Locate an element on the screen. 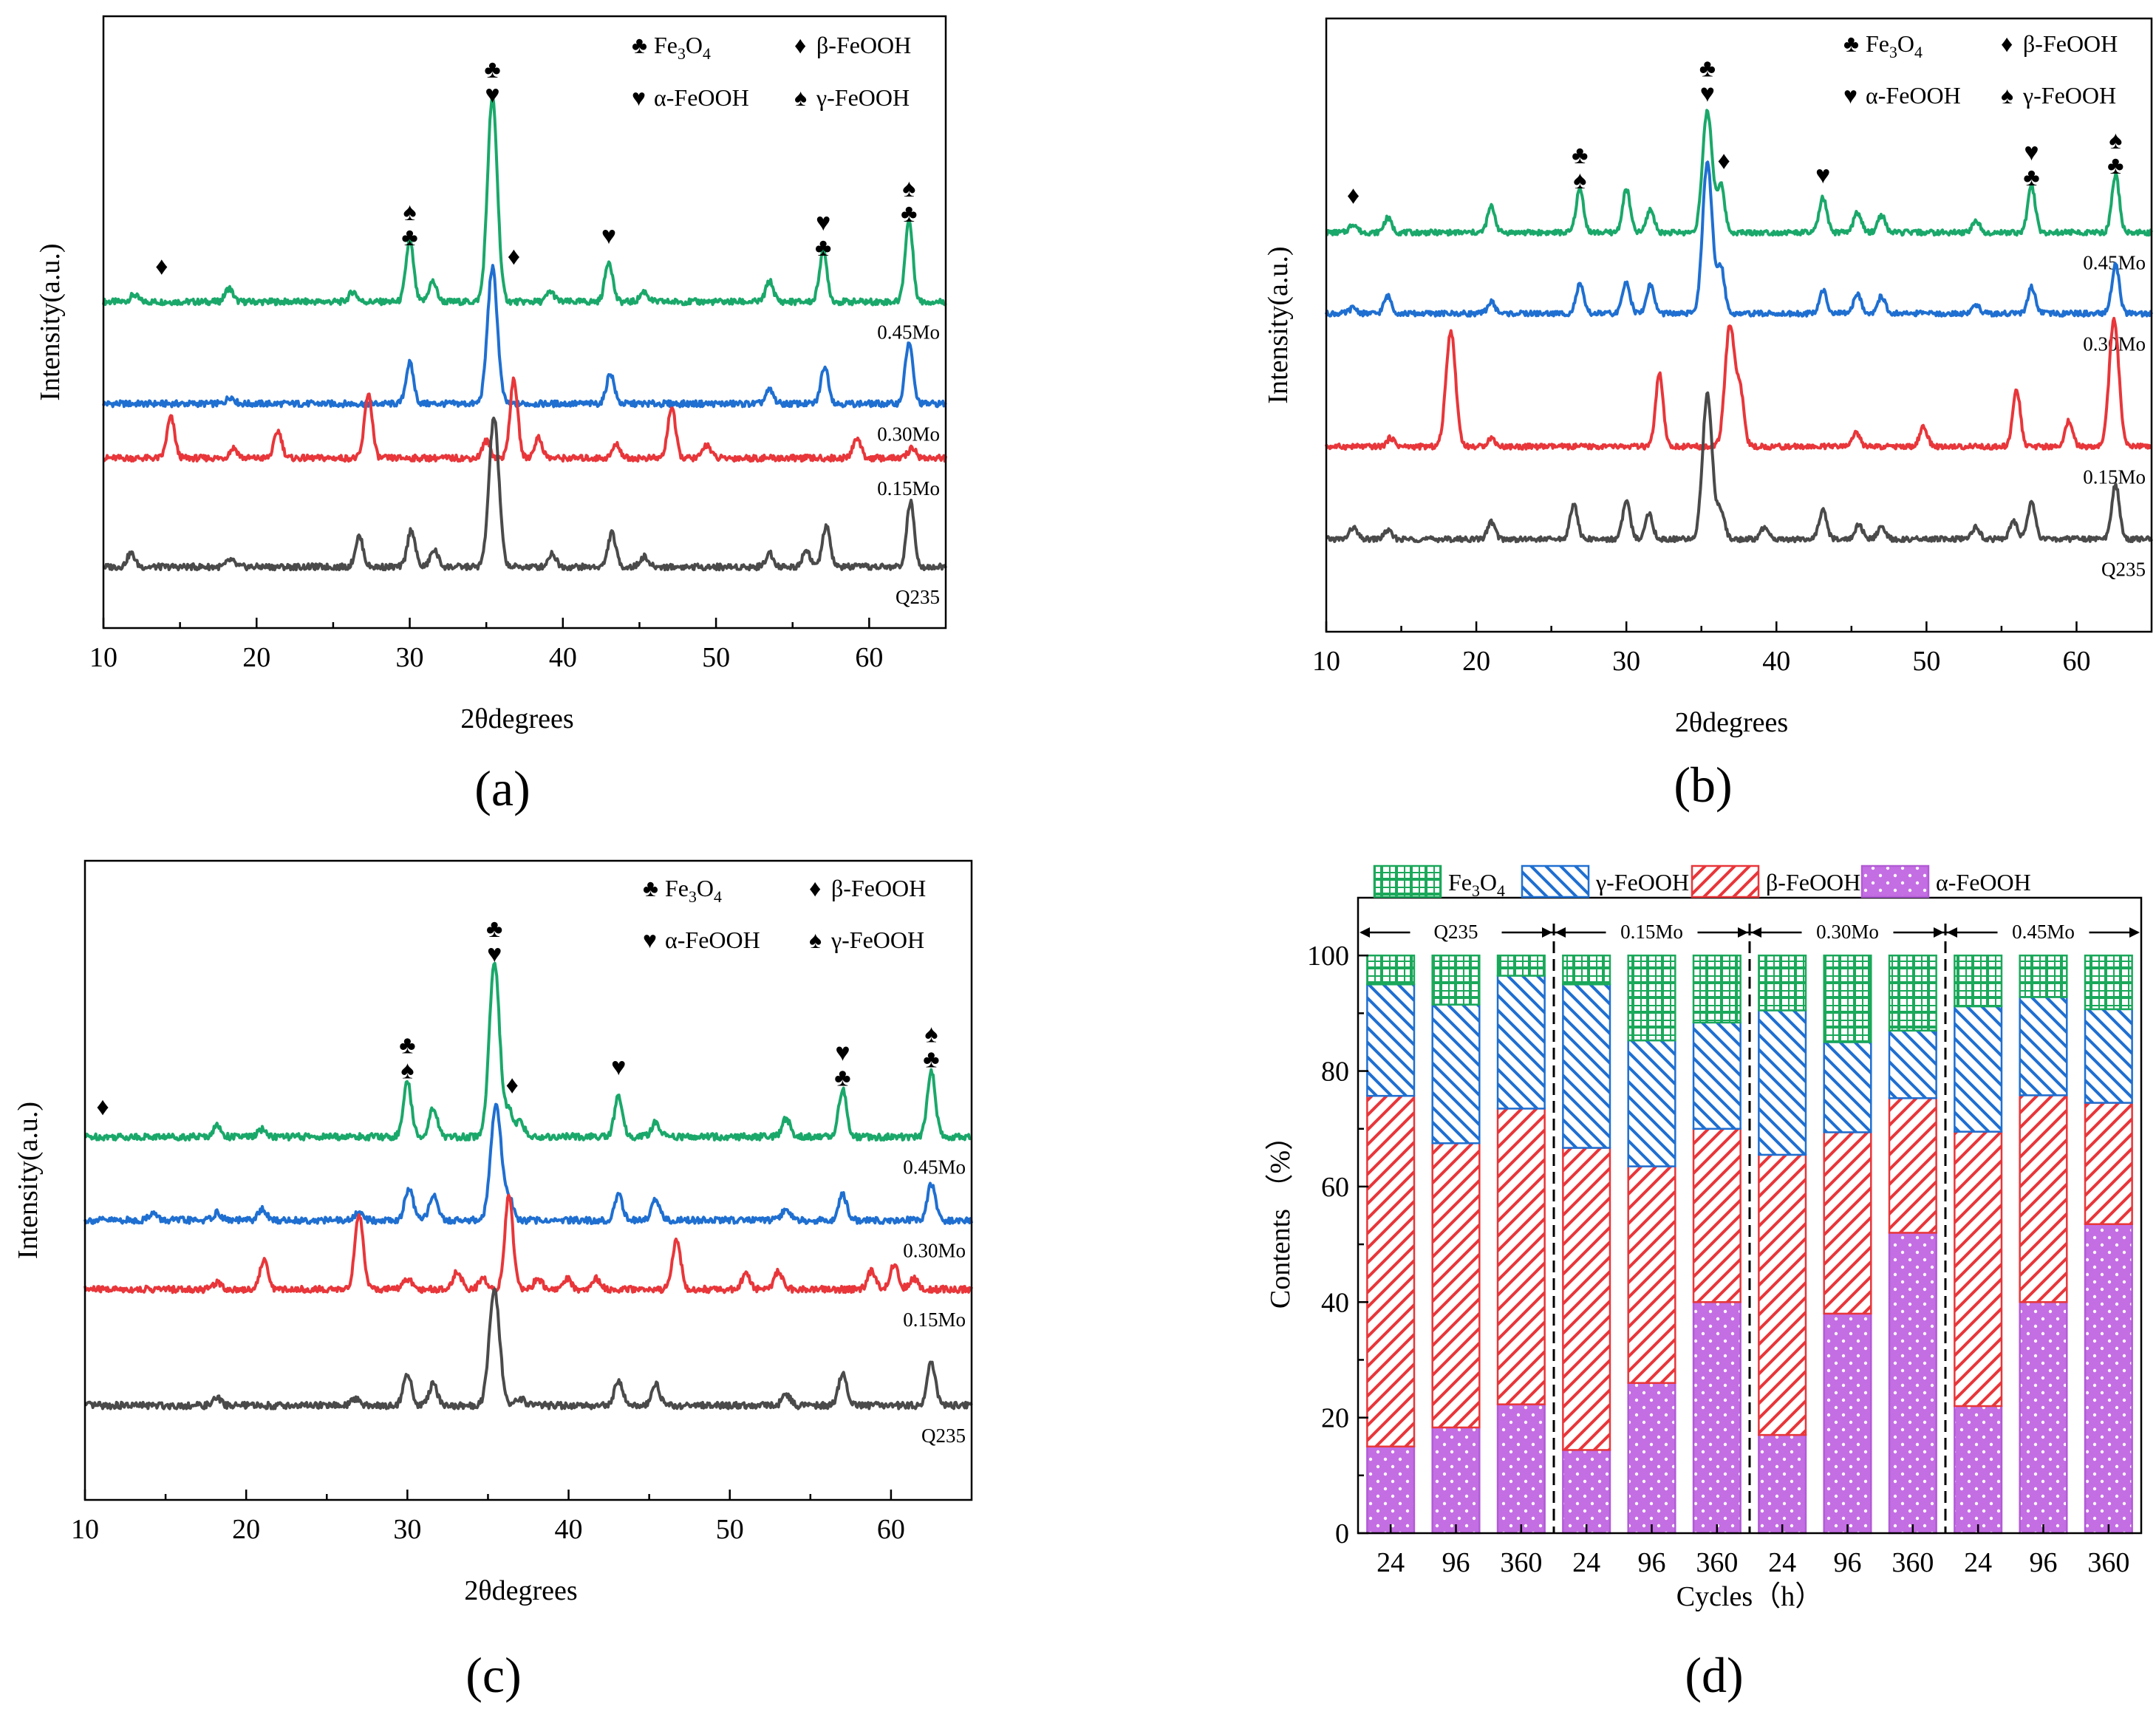  y-axis-label: Intensity(a.u.) is located at coordinates (1278, 324).